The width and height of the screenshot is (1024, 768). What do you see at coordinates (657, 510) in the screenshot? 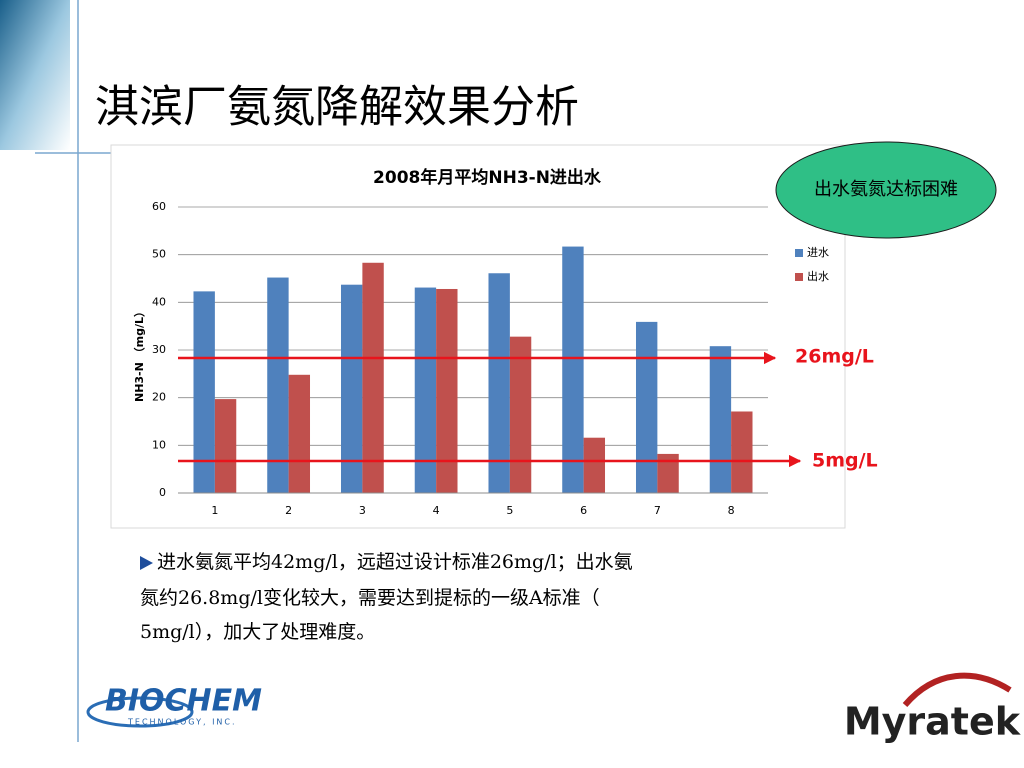
I see `x-tick-label: 7` at bounding box center [657, 510].